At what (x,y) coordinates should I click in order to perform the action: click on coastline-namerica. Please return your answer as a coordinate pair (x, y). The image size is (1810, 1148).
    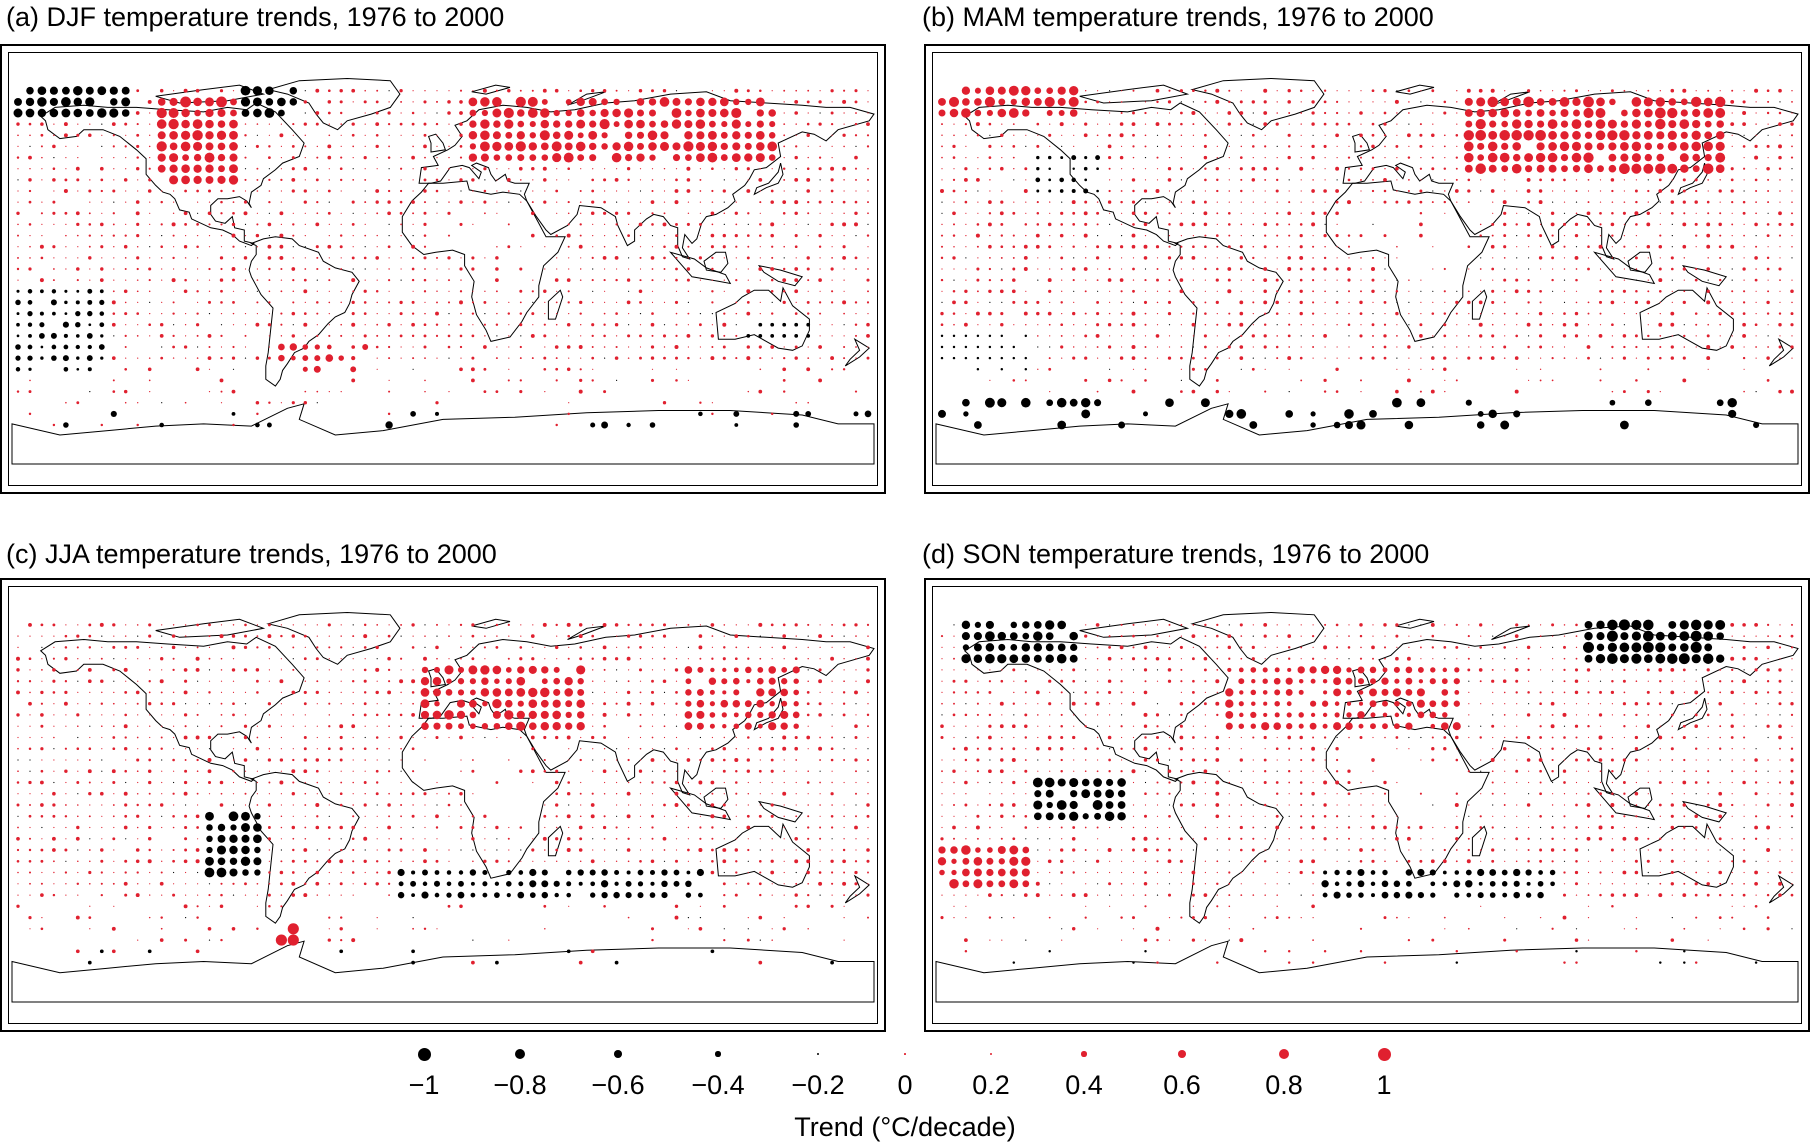
    Looking at the image, I should click on (1096, 174).